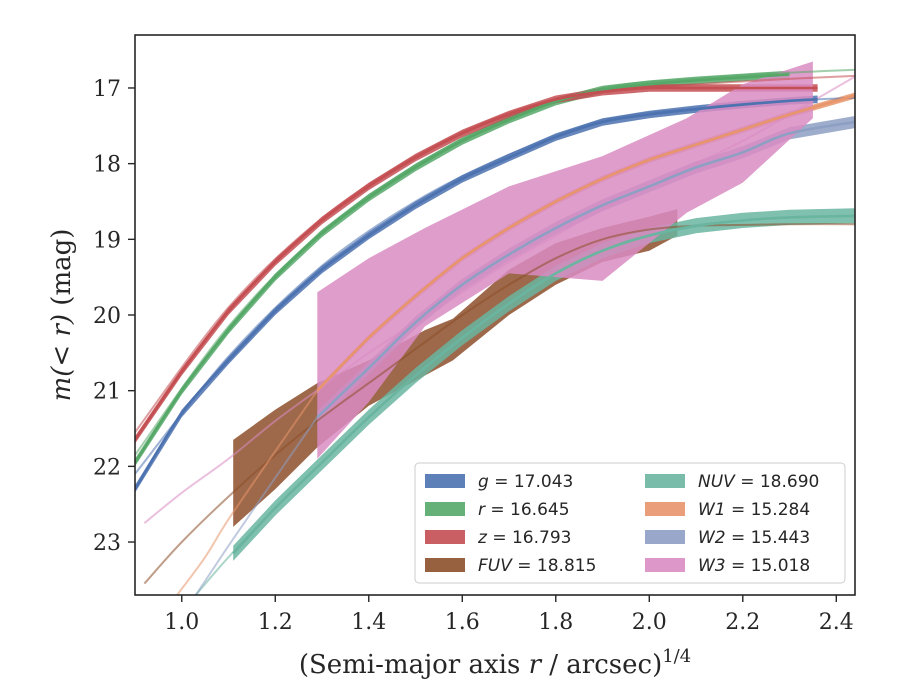 The image size is (900, 700). What do you see at coordinates (665, 509) in the screenshot?
I see `legend-swatch-w1` at bounding box center [665, 509].